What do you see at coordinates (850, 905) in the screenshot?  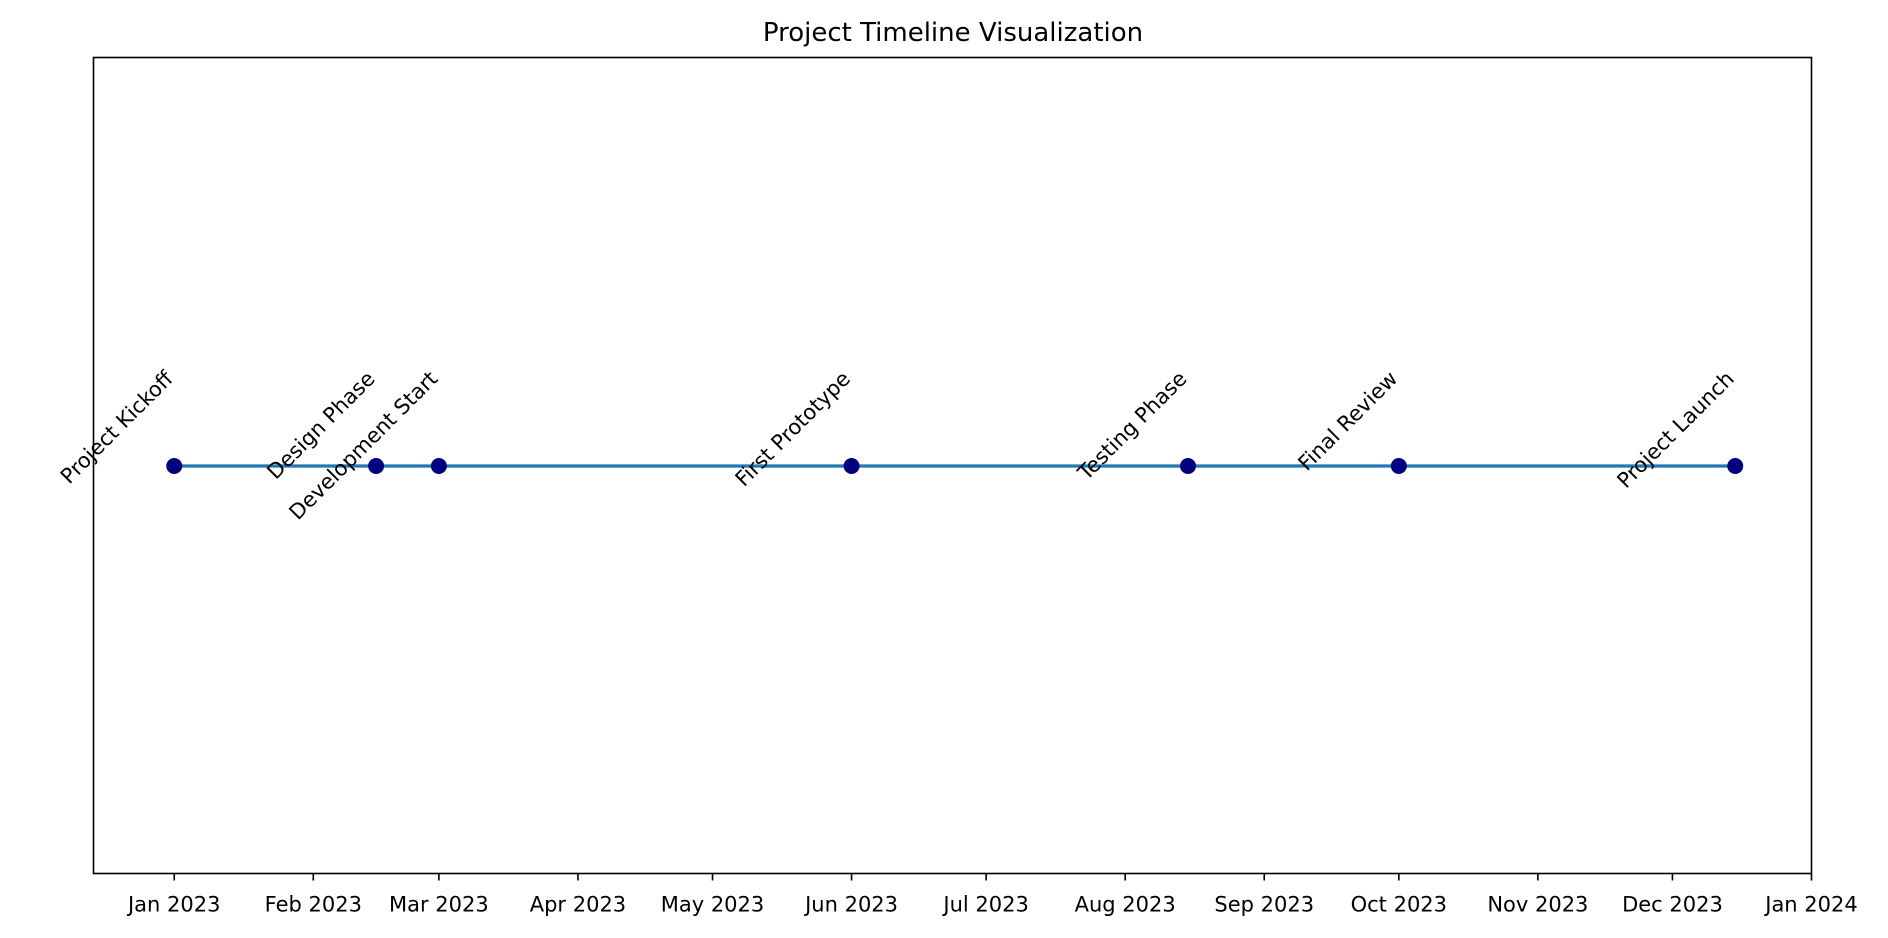 I see `x-tick-label: Jun 2023` at bounding box center [850, 905].